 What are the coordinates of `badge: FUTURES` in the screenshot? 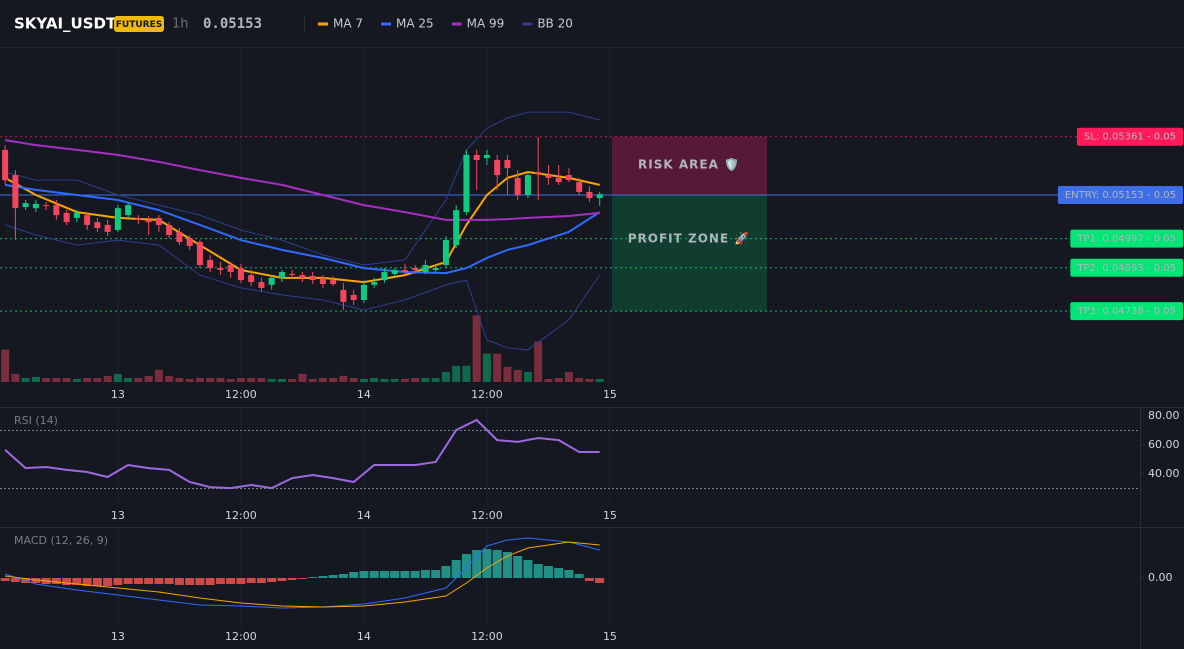 It's located at (139, 25).